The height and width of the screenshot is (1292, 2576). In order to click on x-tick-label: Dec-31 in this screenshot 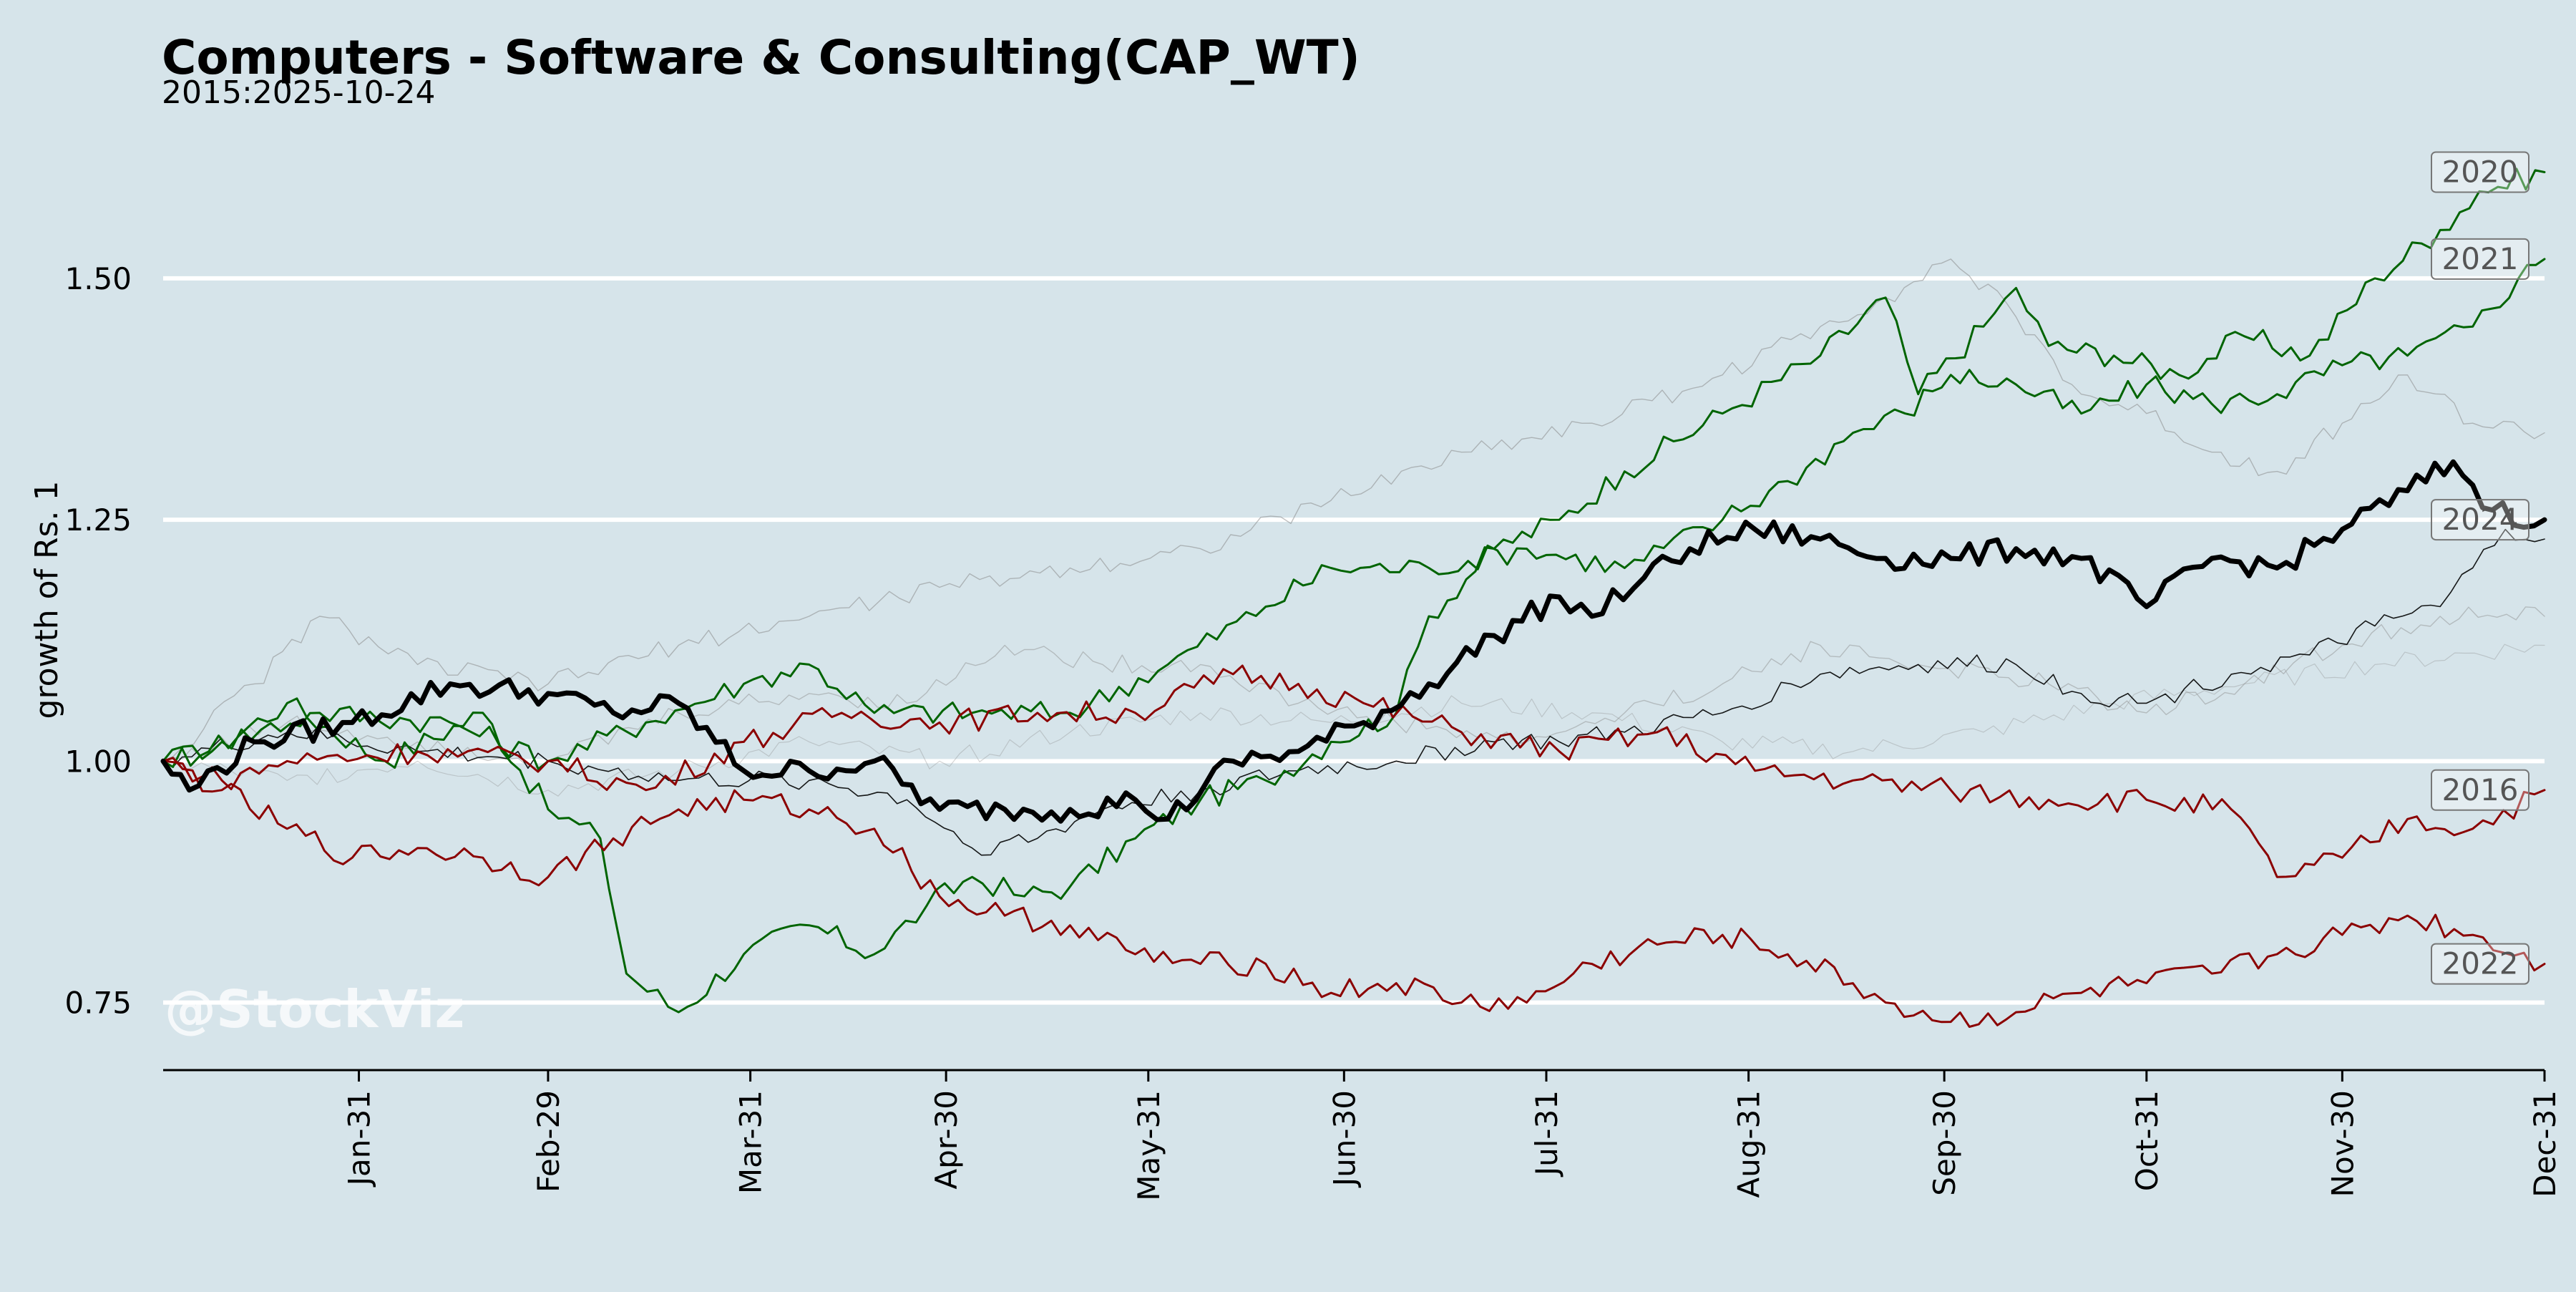, I will do `click(2544, 1144)`.